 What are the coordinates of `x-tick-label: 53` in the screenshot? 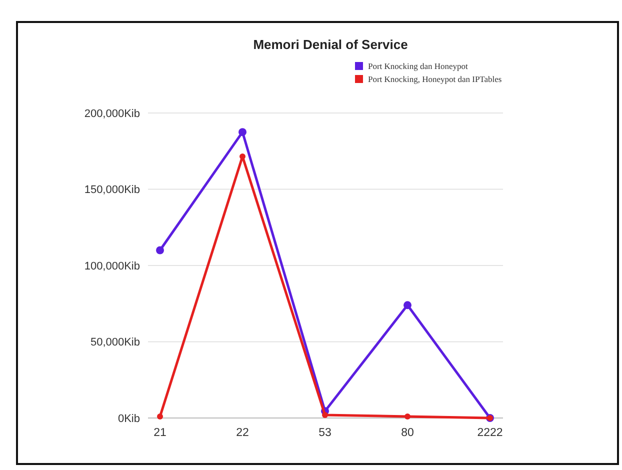 It's located at (325, 433).